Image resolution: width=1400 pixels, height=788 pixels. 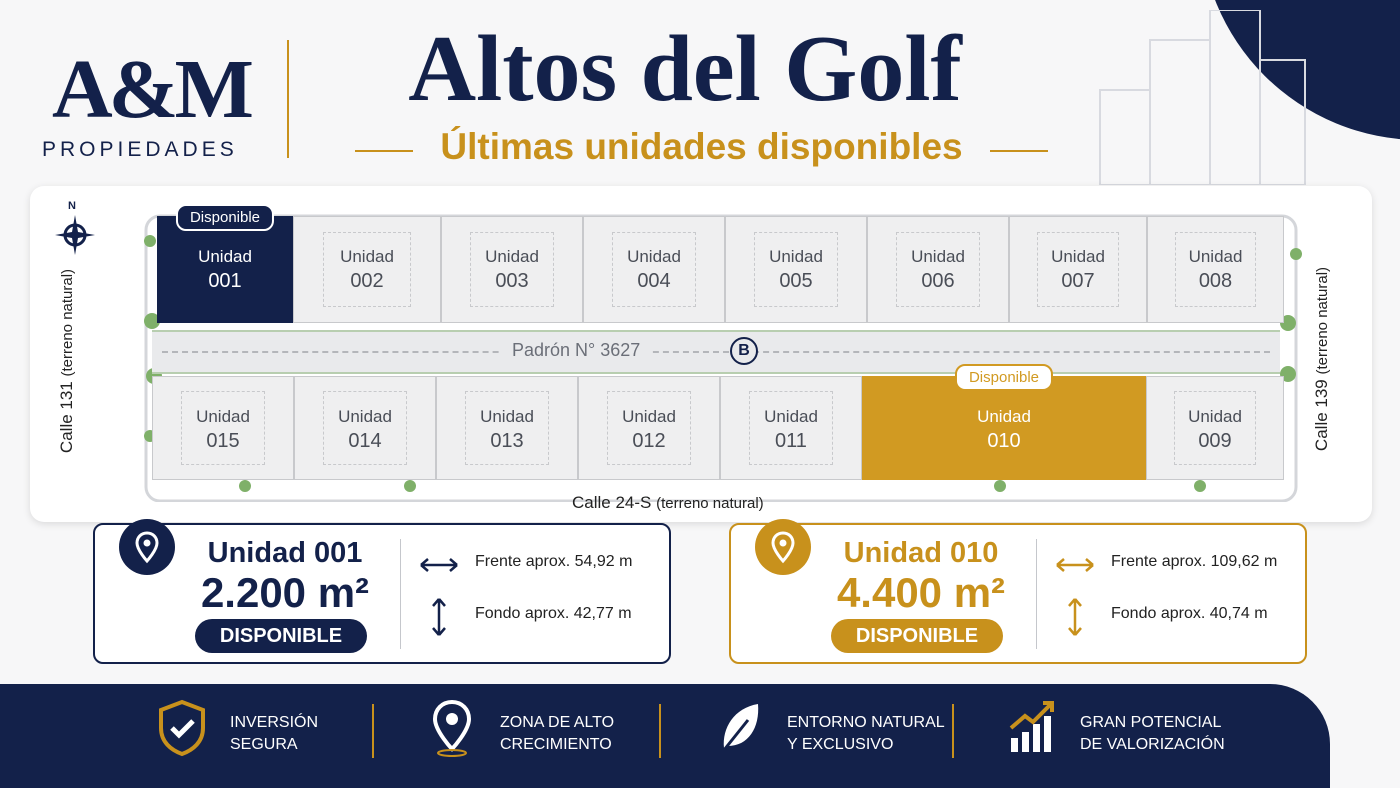 I want to click on feature-text: GRAN POTENCIAL DE VALORIZACIÓN, so click(x=1152, y=734).